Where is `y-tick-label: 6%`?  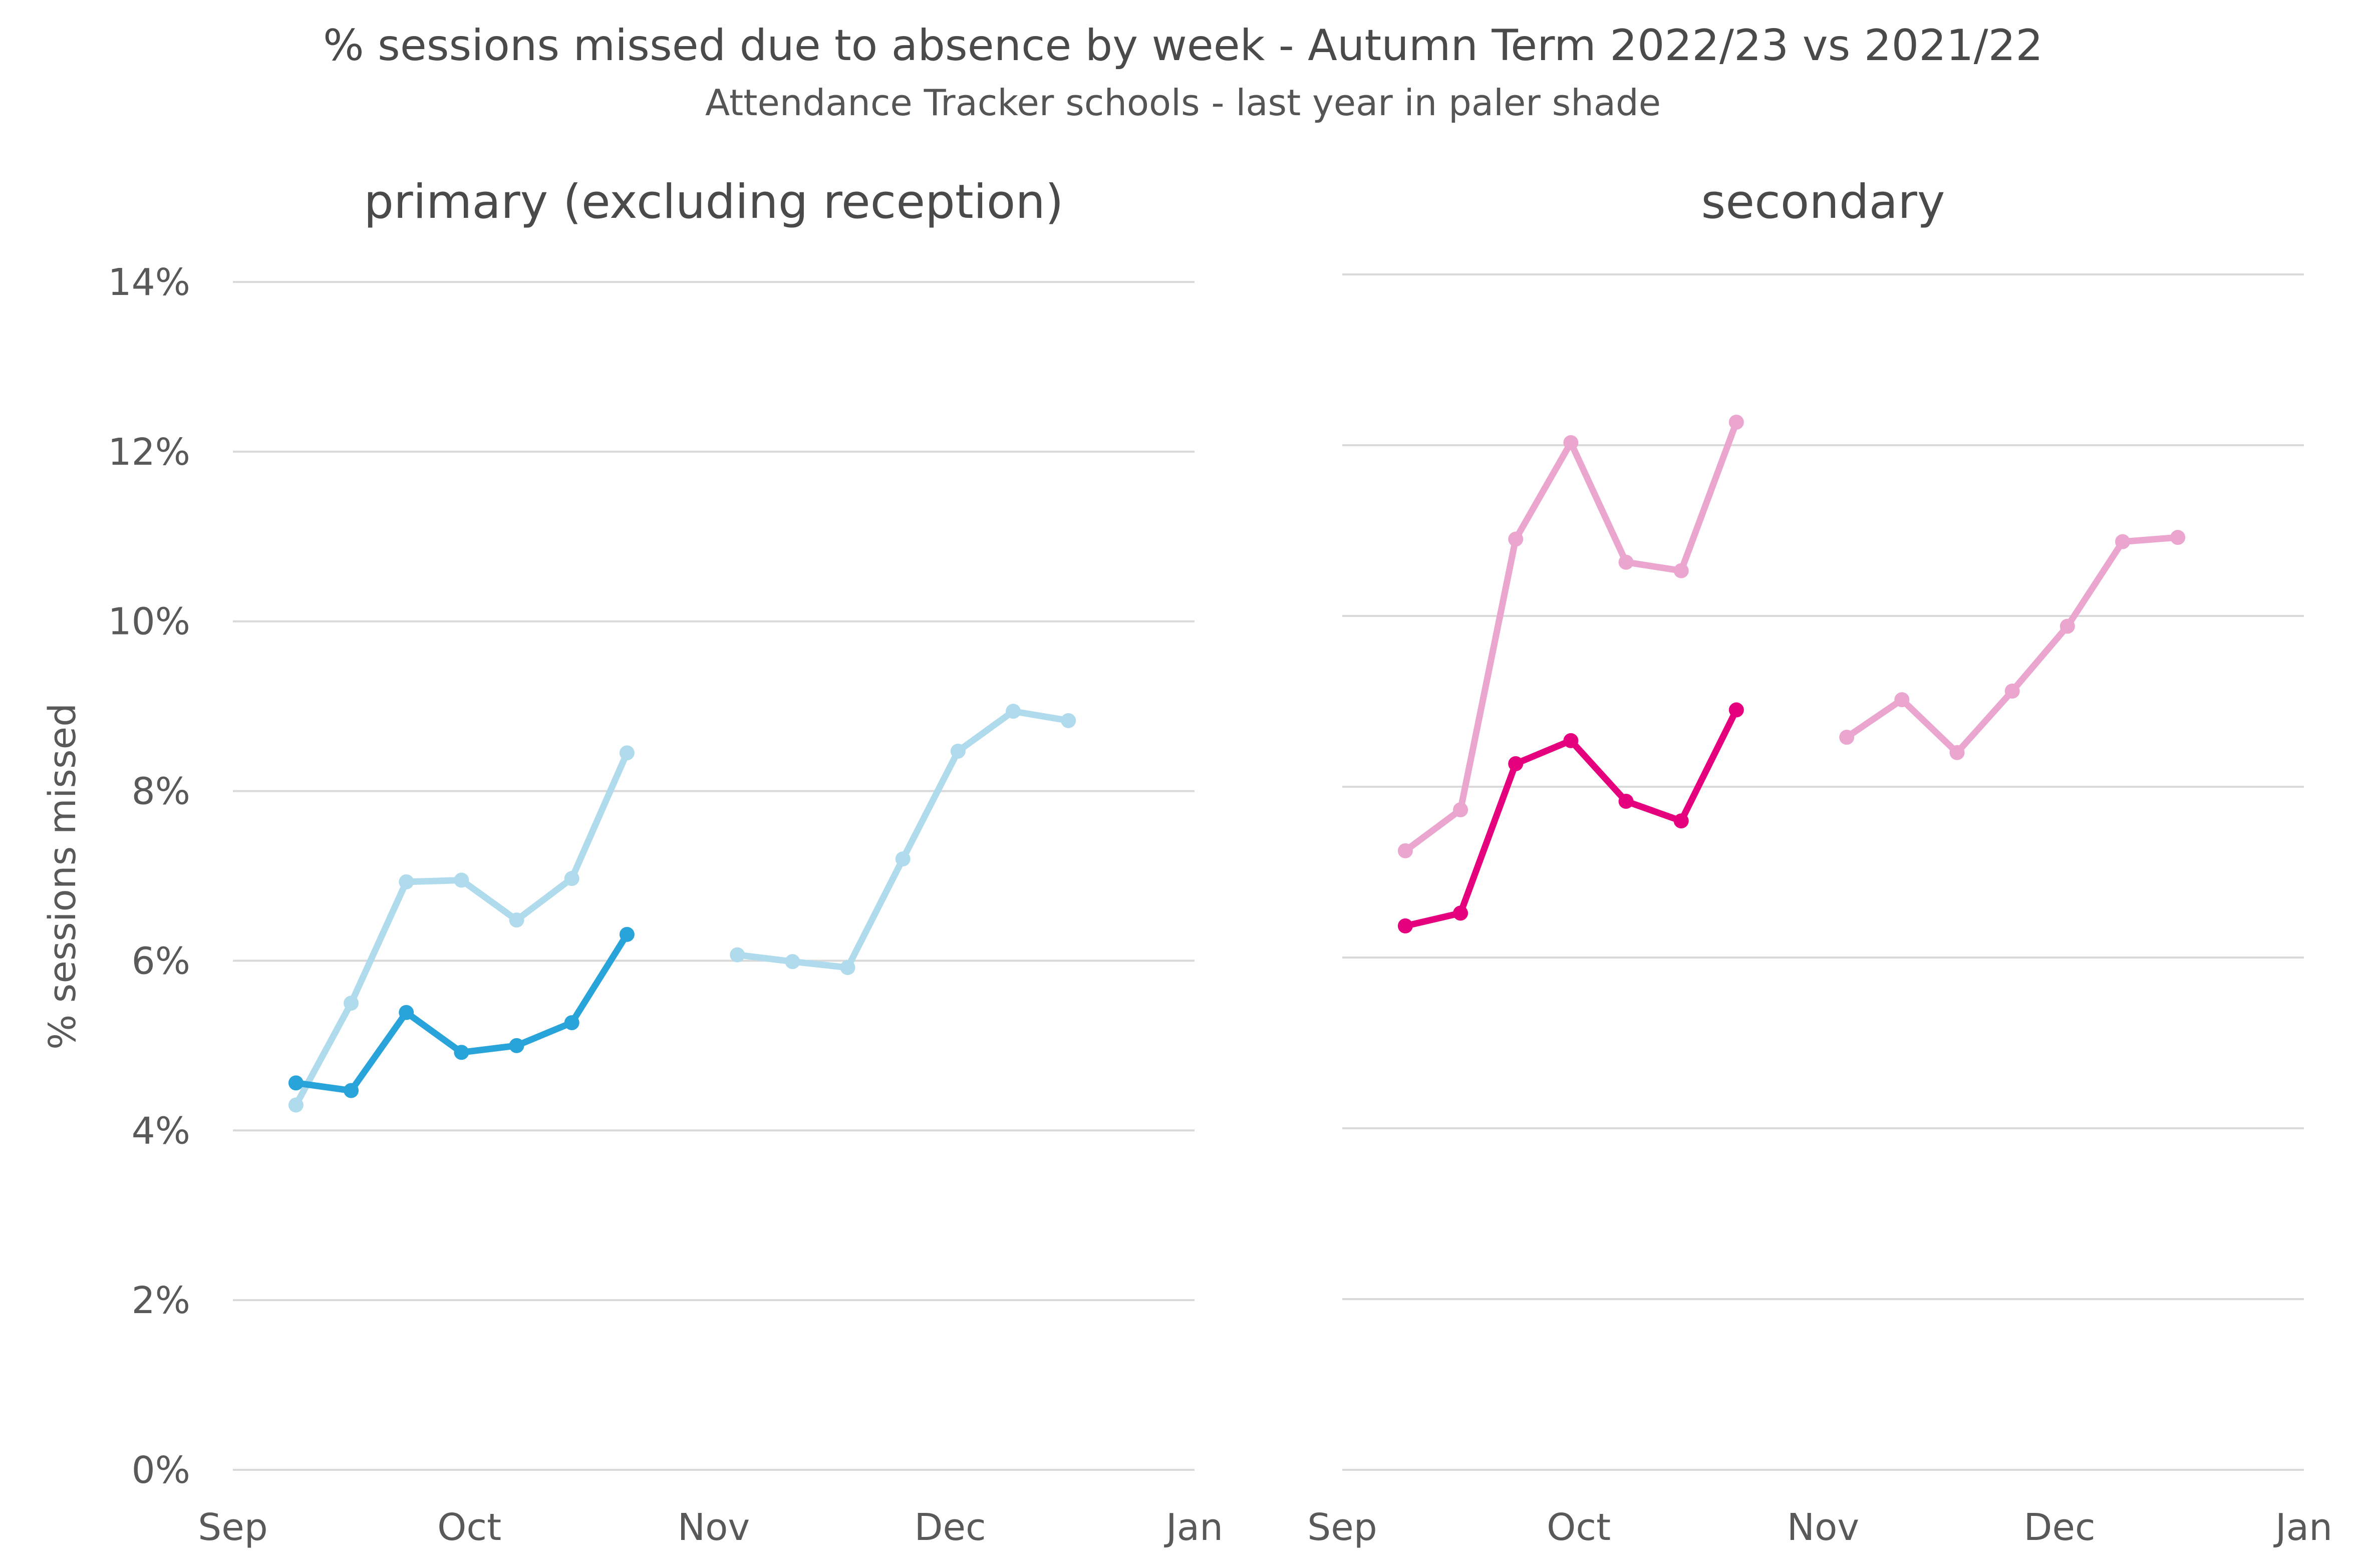
y-tick-label: 6% is located at coordinates (161, 961).